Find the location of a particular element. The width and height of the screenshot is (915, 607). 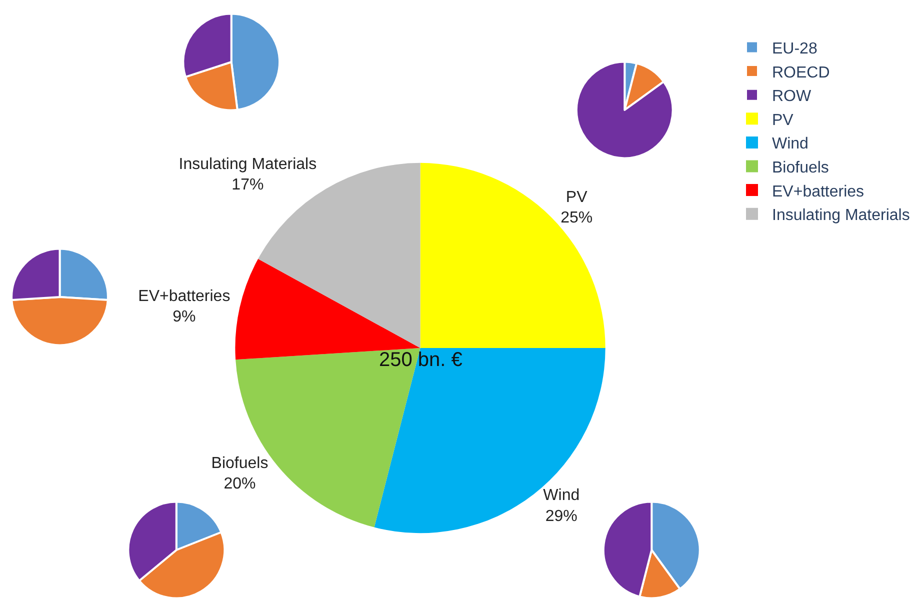

data-label: 9% is located at coordinates (184, 317).